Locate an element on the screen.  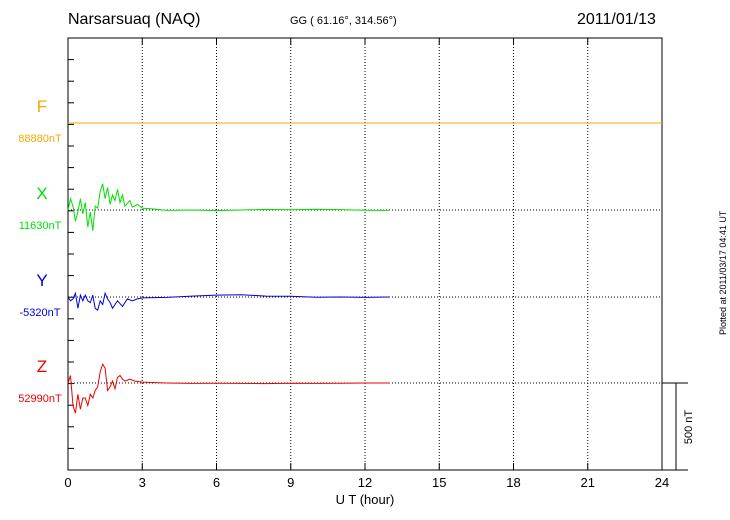
x-tick-label: 12 is located at coordinates (365, 482).